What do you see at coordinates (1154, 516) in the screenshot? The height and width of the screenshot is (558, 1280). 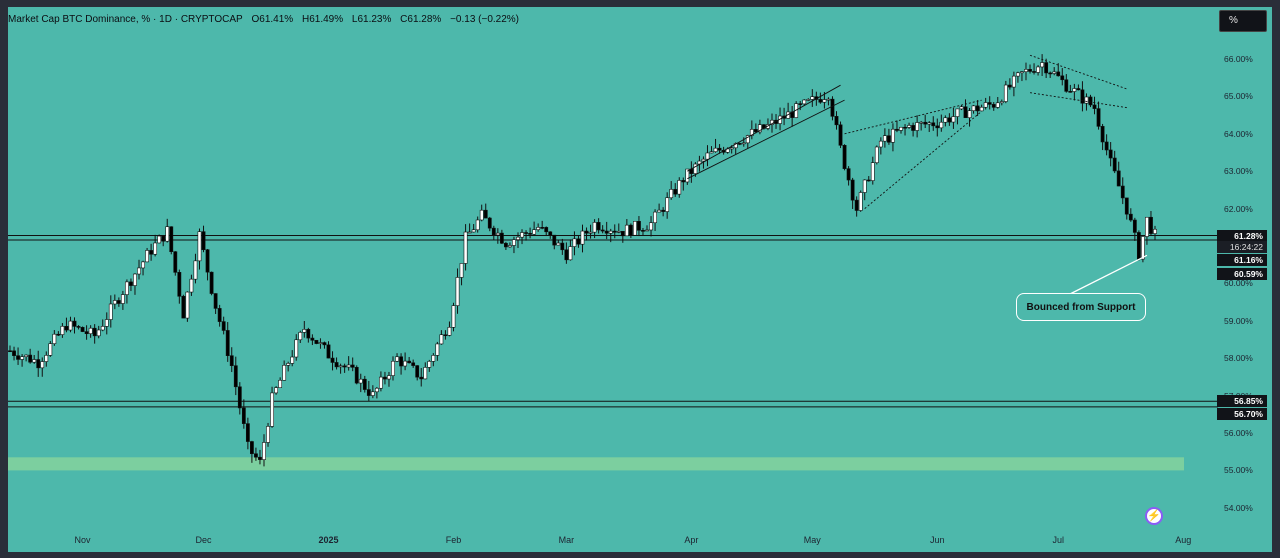 I see `lightning-icon: ⚡` at bounding box center [1154, 516].